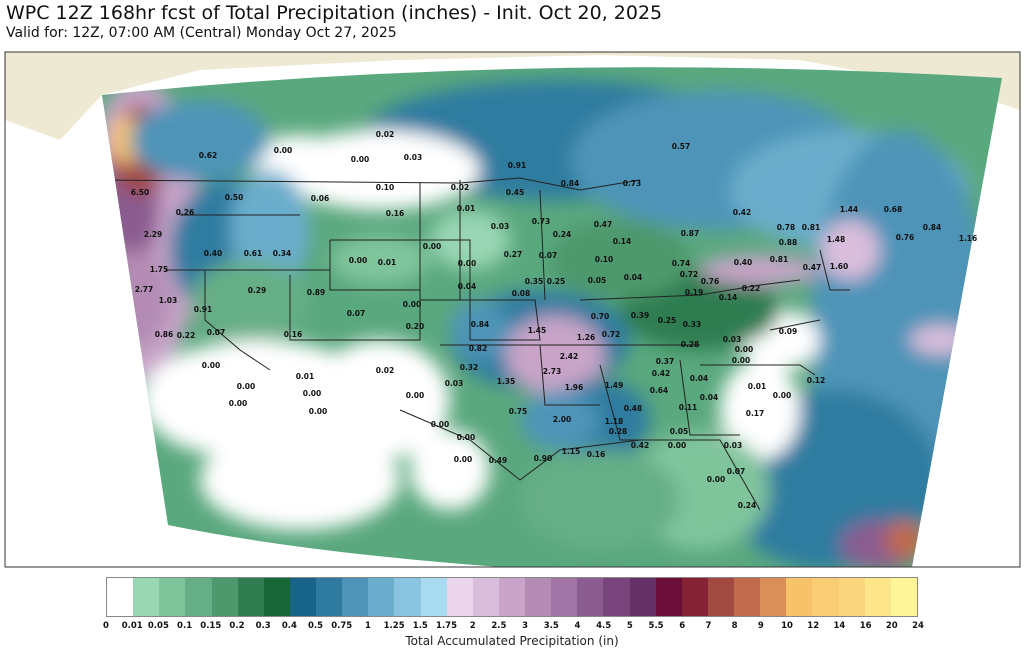 Image resolution: width=1024 pixels, height=654 pixels. I want to click on point-value-label: 0.78, so click(786, 227).